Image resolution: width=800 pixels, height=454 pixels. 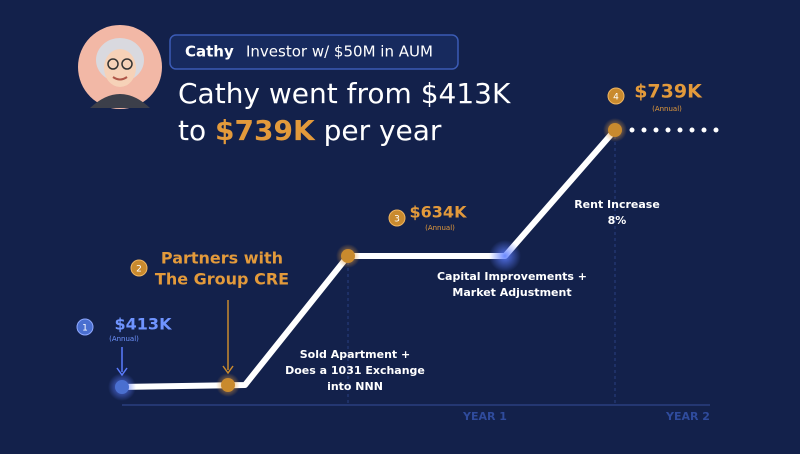 I want to click on milestone-value: $739K, so click(x=668, y=92).